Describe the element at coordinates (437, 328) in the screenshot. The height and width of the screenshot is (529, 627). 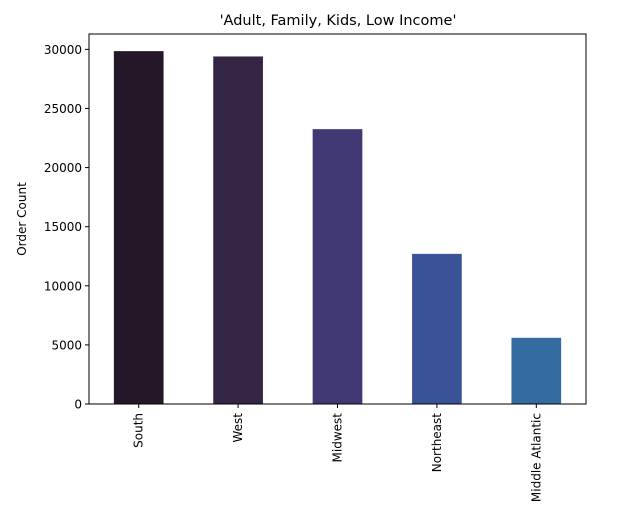
I see `bar-northeast` at that location.